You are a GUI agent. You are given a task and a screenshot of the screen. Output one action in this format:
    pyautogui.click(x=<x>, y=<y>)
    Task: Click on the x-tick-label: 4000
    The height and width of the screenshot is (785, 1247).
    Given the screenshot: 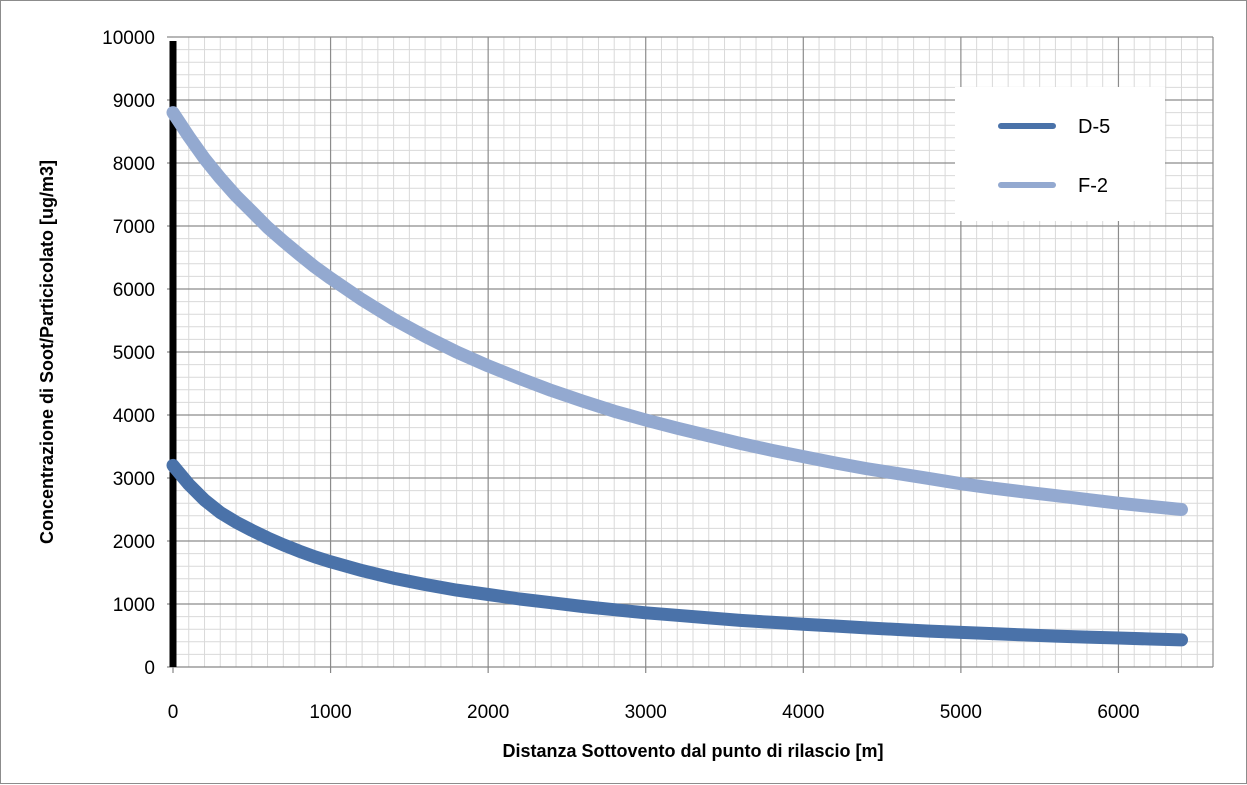 What is the action you would take?
    pyautogui.click(x=803, y=712)
    